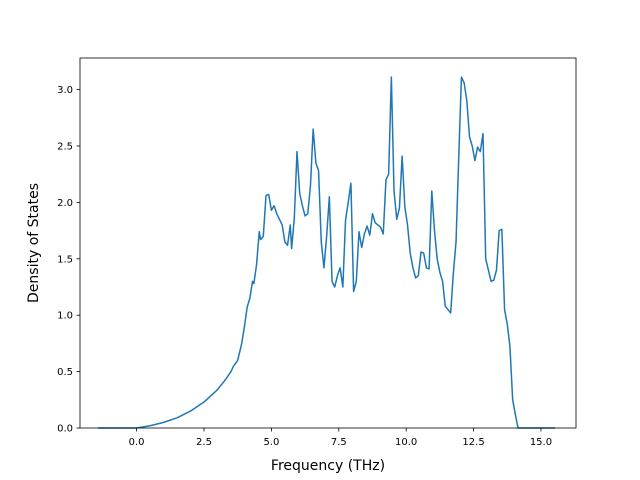 The width and height of the screenshot is (640, 480). What do you see at coordinates (339, 442) in the screenshot?
I see `x-tick-label: 7.5` at bounding box center [339, 442].